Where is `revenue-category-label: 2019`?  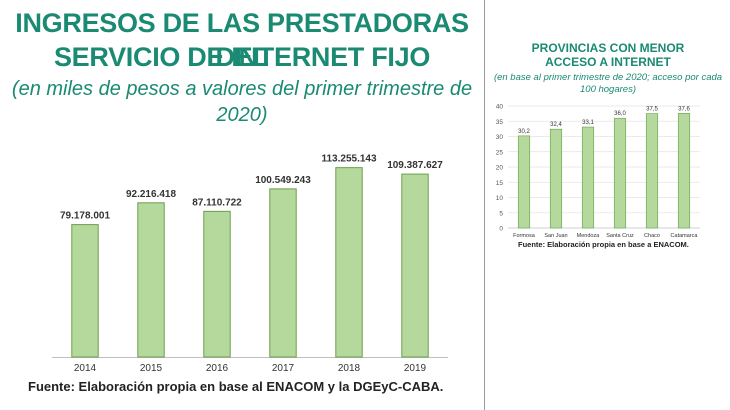 revenue-category-label: 2019 is located at coordinates (415, 368).